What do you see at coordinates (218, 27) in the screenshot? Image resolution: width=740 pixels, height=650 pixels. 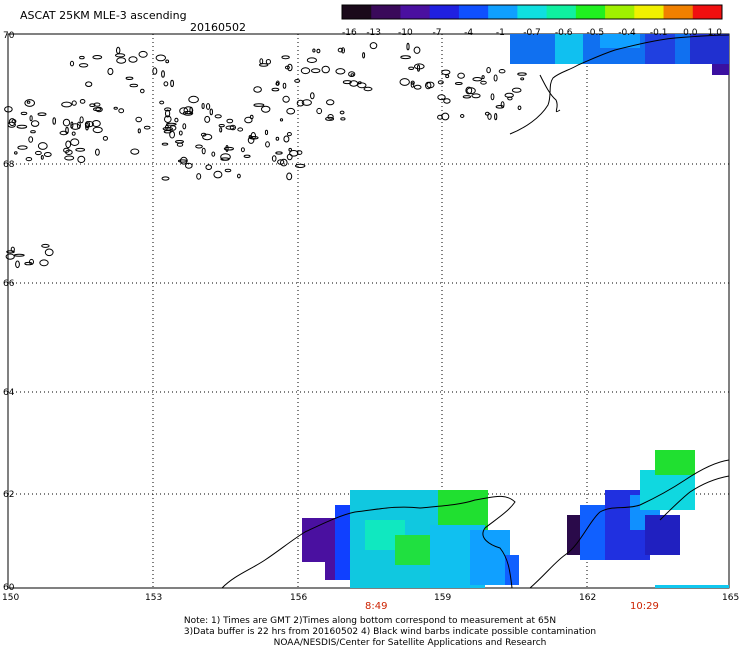 I see `product-date: 20160502` at bounding box center [218, 27].